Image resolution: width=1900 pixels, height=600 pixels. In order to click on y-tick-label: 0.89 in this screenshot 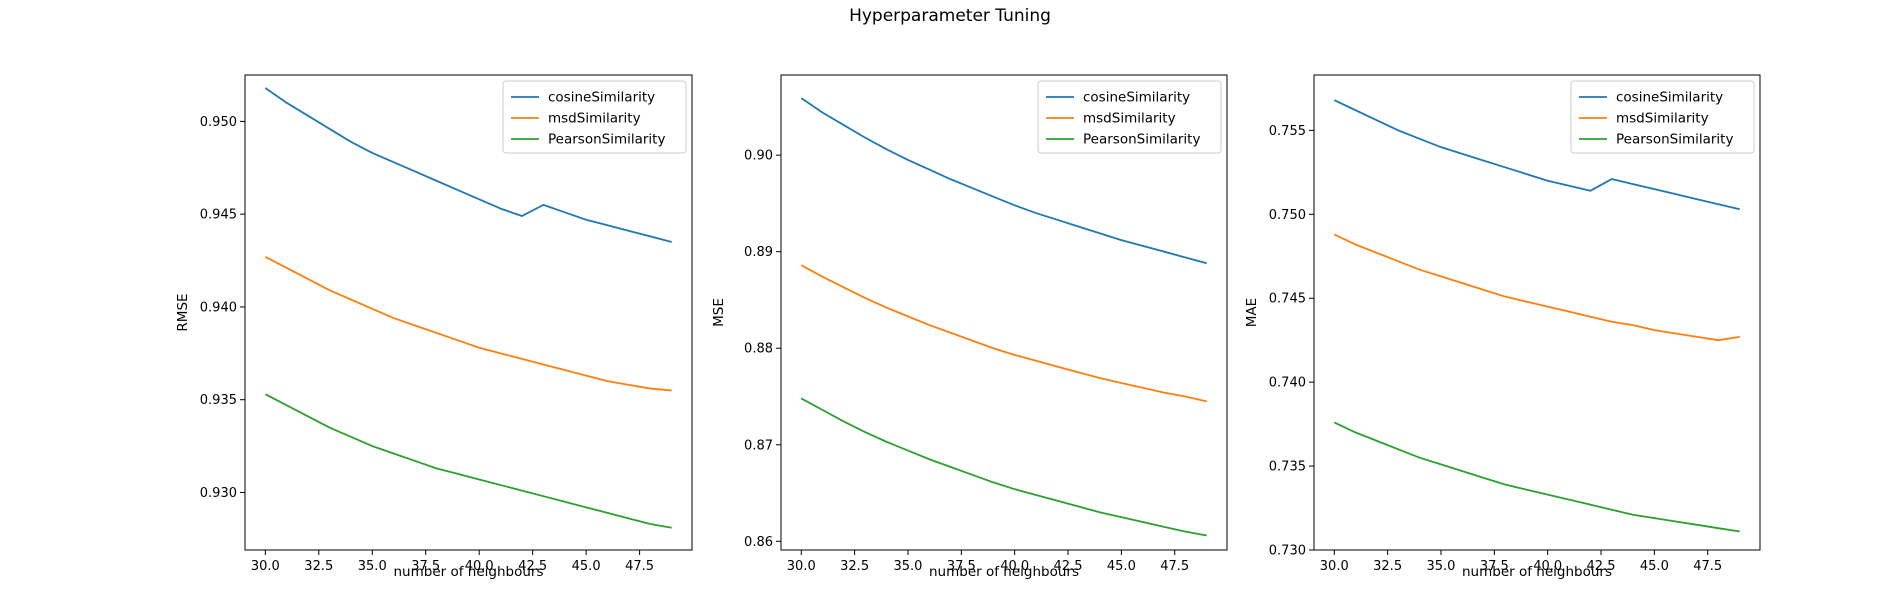, I will do `click(758, 252)`.